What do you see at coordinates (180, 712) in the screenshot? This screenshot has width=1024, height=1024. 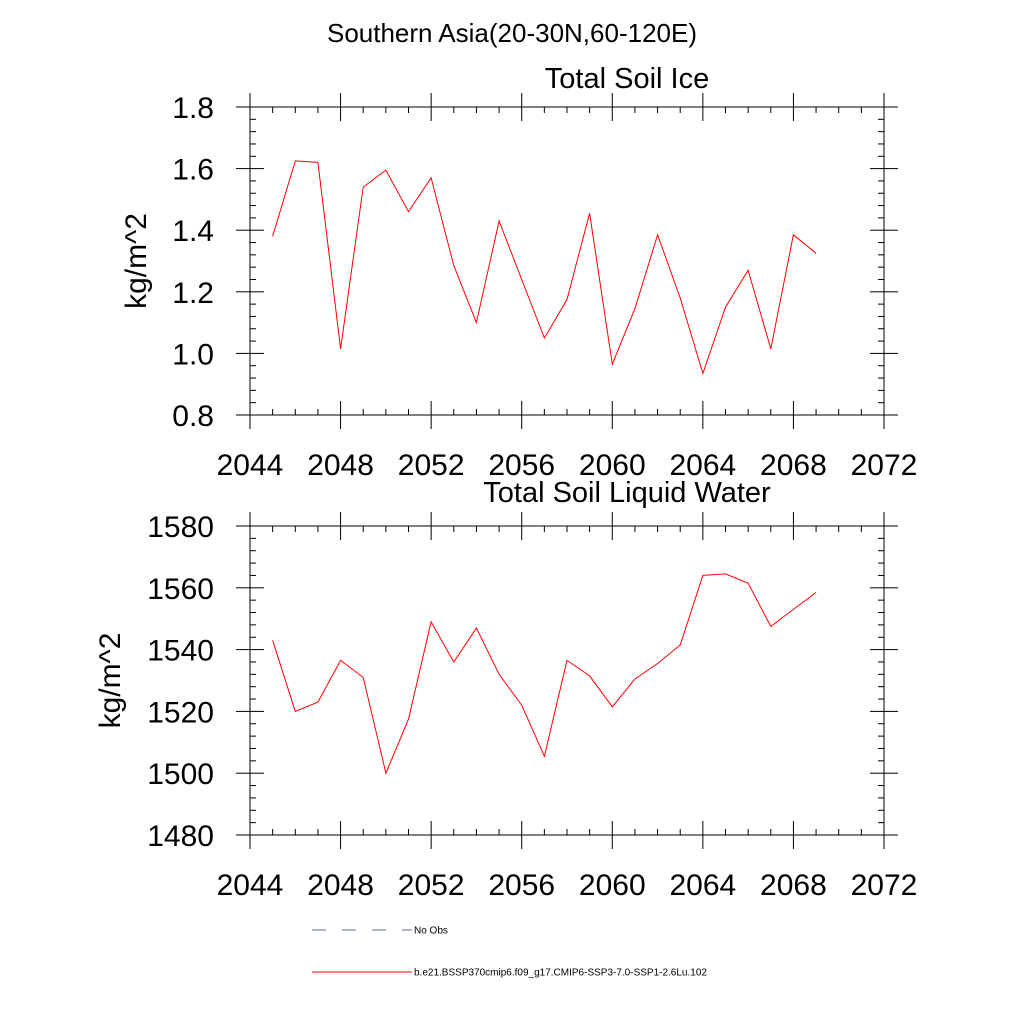 I see `y-tick-label: 1520` at bounding box center [180, 712].